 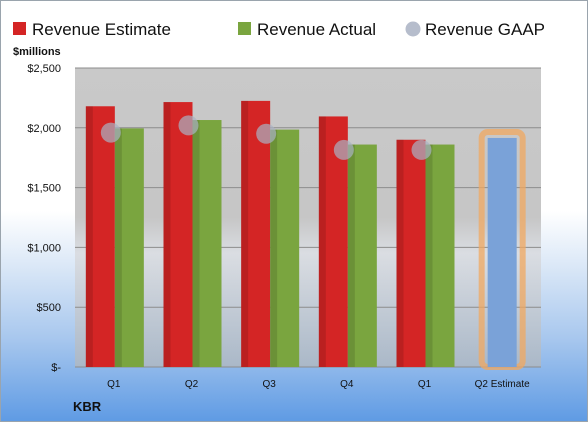 What do you see at coordinates (316, 29) in the screenshot?
I see `legend-label: Revenue Actual` at bounding box center [316, 29].